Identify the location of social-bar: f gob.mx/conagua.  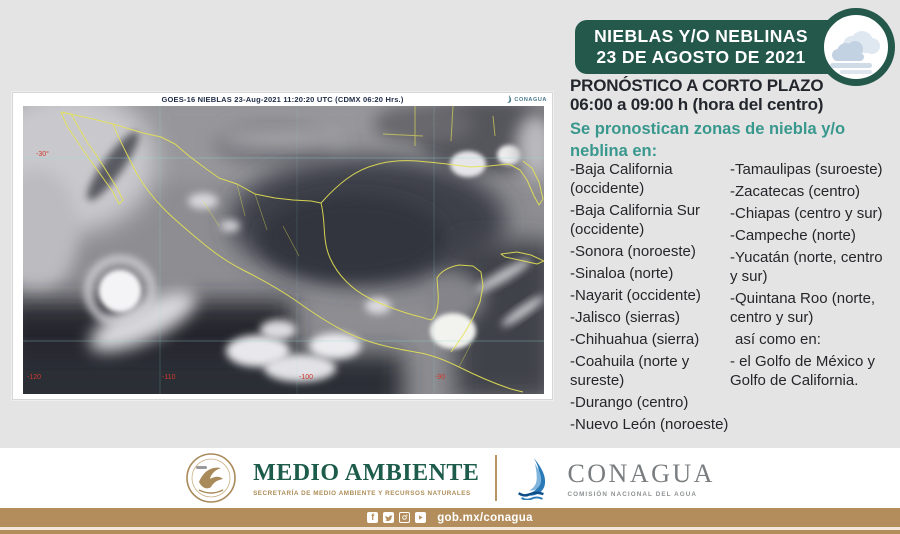
(450, 517).